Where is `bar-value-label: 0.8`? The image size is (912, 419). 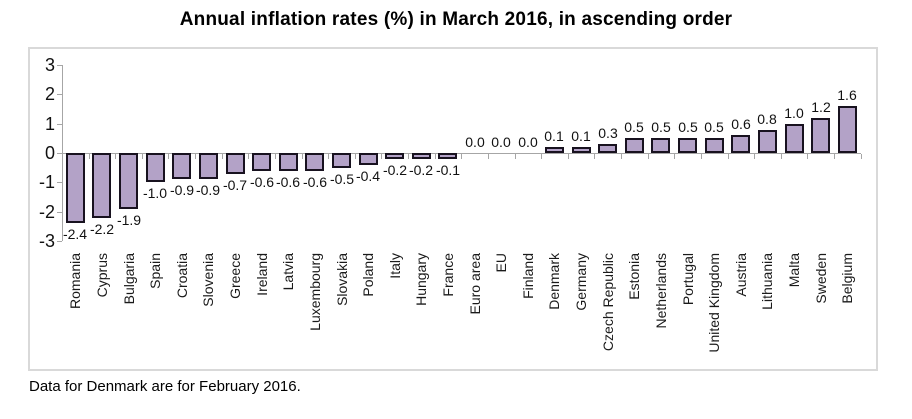
bar-value-label: 0.8 is located at coordinates (767, 119).